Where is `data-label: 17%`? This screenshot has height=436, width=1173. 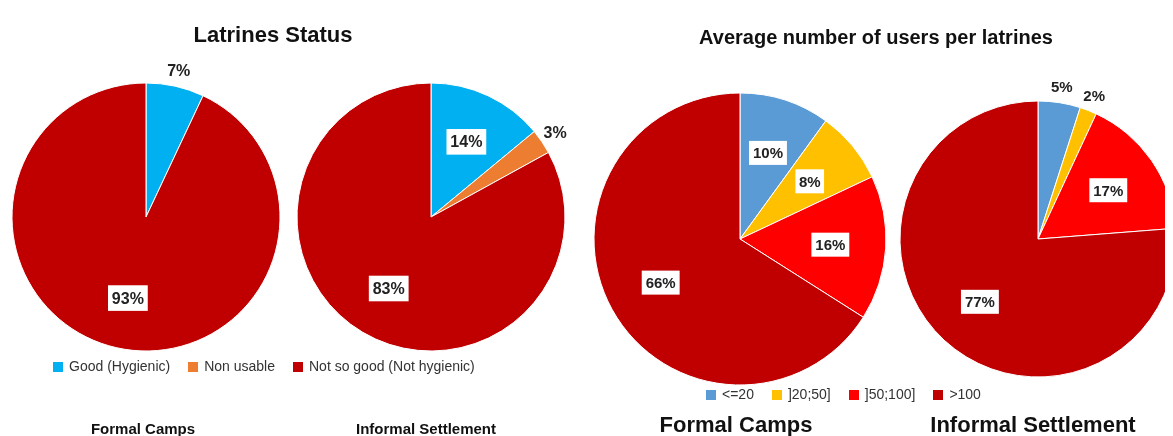 data-label: 17% is located at coordinates (1108, 190).